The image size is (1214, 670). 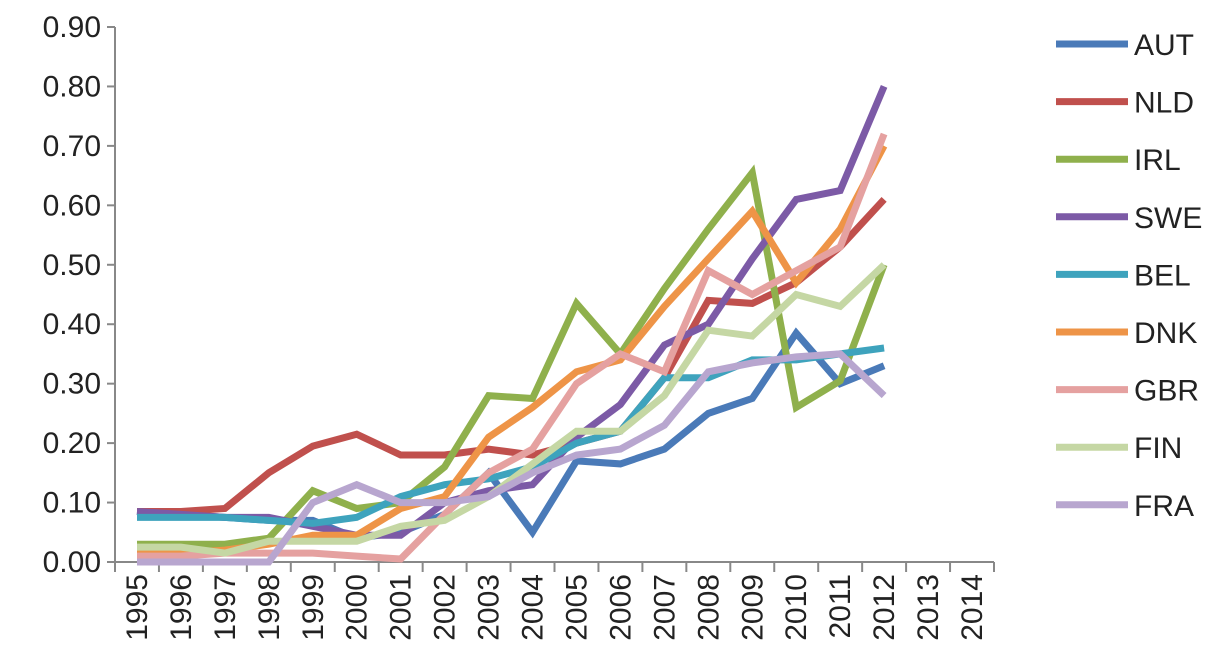 I want to click on x-tick-label: 2002, so click(x=445, y=607).